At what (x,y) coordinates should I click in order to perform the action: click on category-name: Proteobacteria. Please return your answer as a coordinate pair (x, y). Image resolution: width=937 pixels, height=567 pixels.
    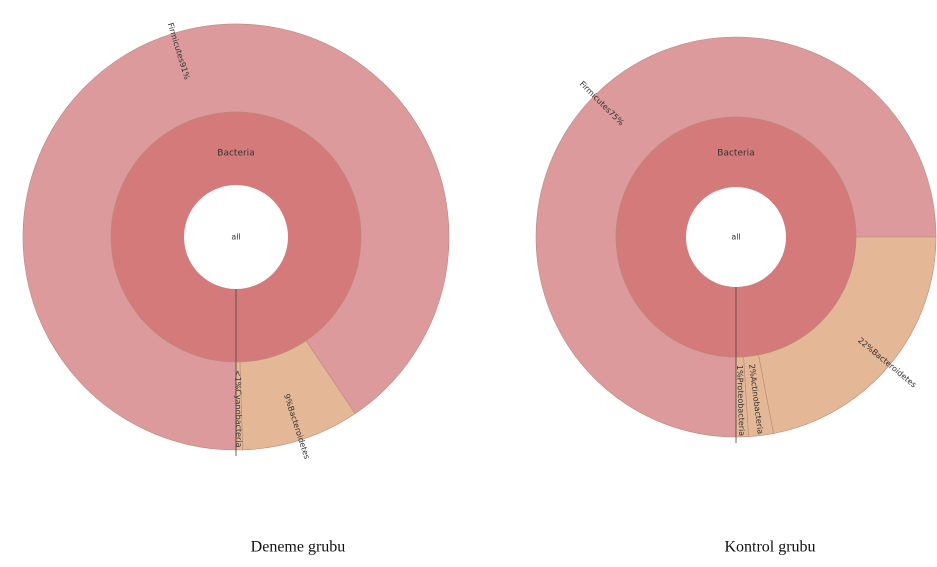
    Looking at the image, I should click on (741, 406).